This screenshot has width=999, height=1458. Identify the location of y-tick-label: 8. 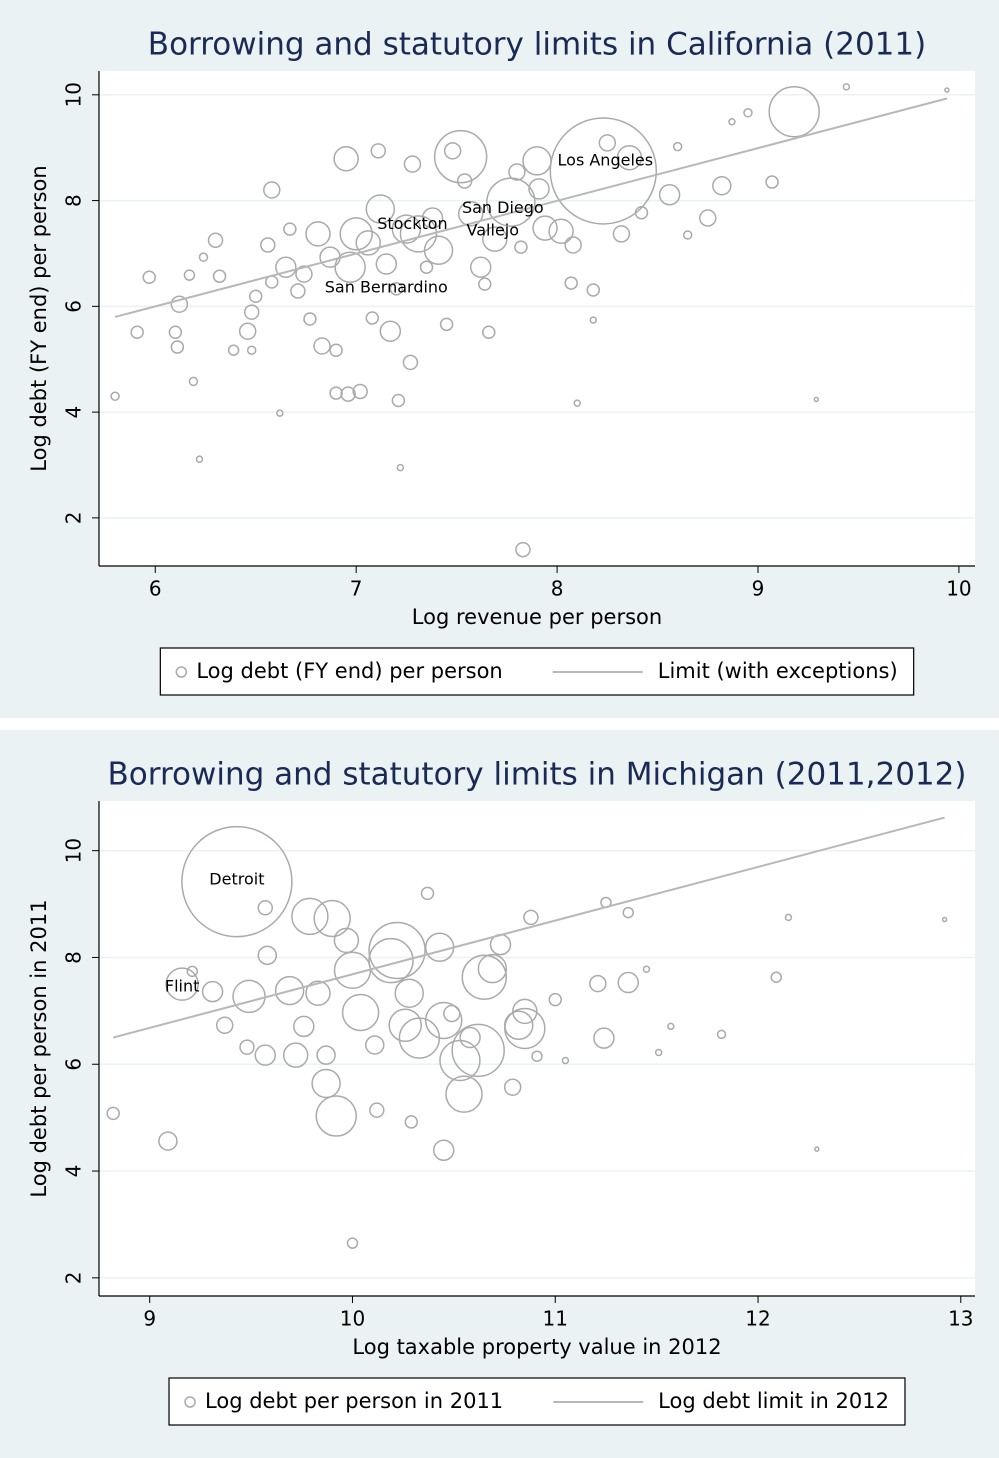
(74, 957).